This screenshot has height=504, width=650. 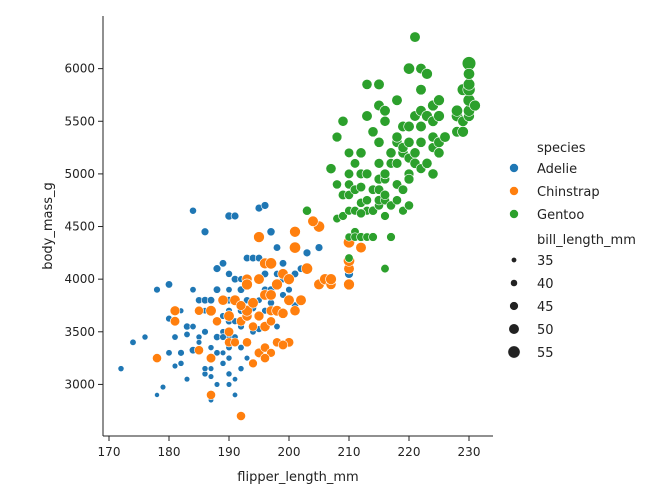 I want to click on x-tick-label: 220, so click(x=409, y=452).